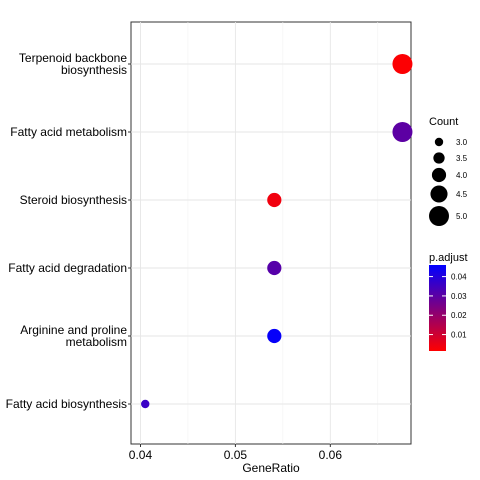 The height and width of the screenshot is (480, 480). I want to click on x-axis-title: GeneRatio, so click(271, 468).